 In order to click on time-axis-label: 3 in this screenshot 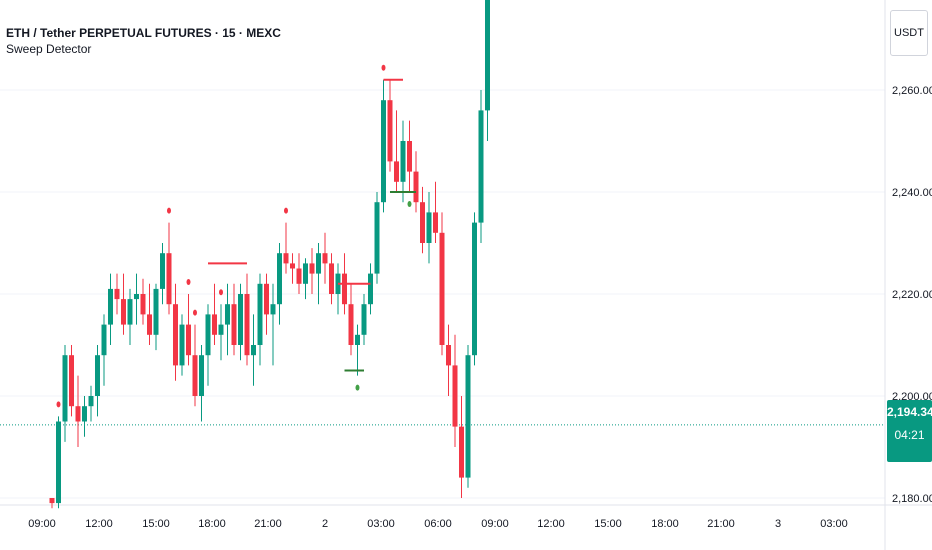, I will do `click(778, 524)`.